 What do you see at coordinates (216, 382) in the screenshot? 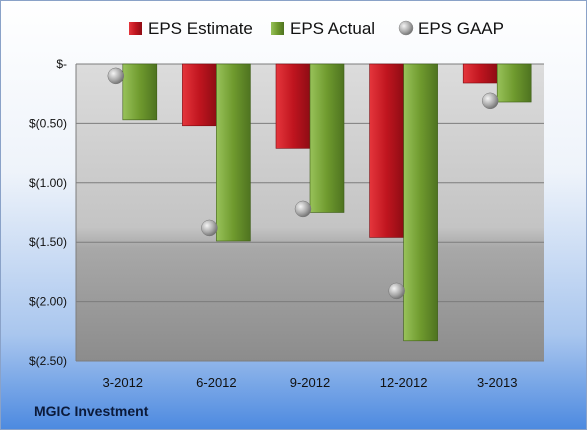
I see `x-tick-label: 6-2012` at bounding box center [216, 382].